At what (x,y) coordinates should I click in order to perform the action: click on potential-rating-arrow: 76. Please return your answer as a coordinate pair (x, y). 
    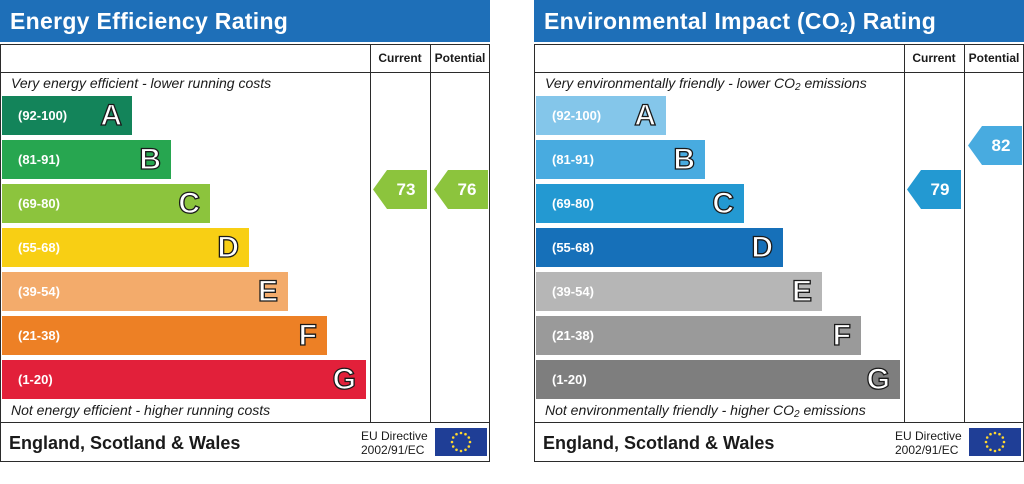
    Looking at the image, I should click on (461, 189).